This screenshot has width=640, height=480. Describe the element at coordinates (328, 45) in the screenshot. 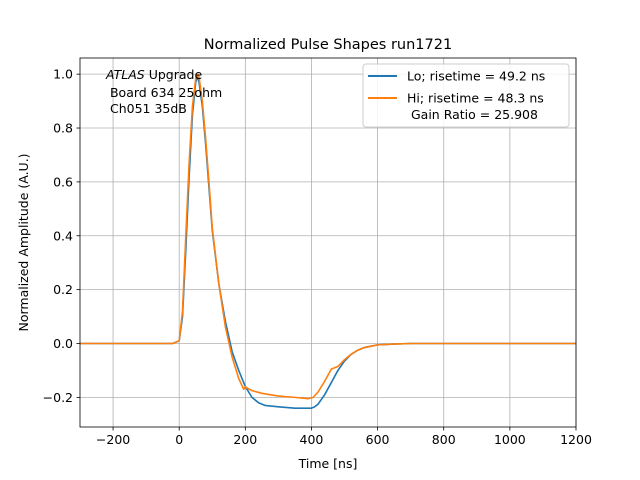

I see `chart-title: Normalized Pulse Shapes run1721` at that location.